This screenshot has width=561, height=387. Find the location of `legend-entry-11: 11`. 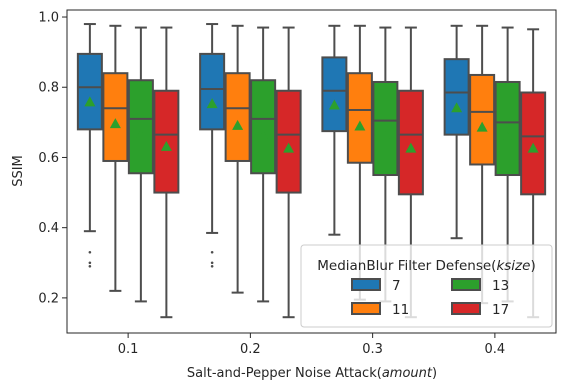

legend-entry-11: 11 is located at coordinates (380, 310).